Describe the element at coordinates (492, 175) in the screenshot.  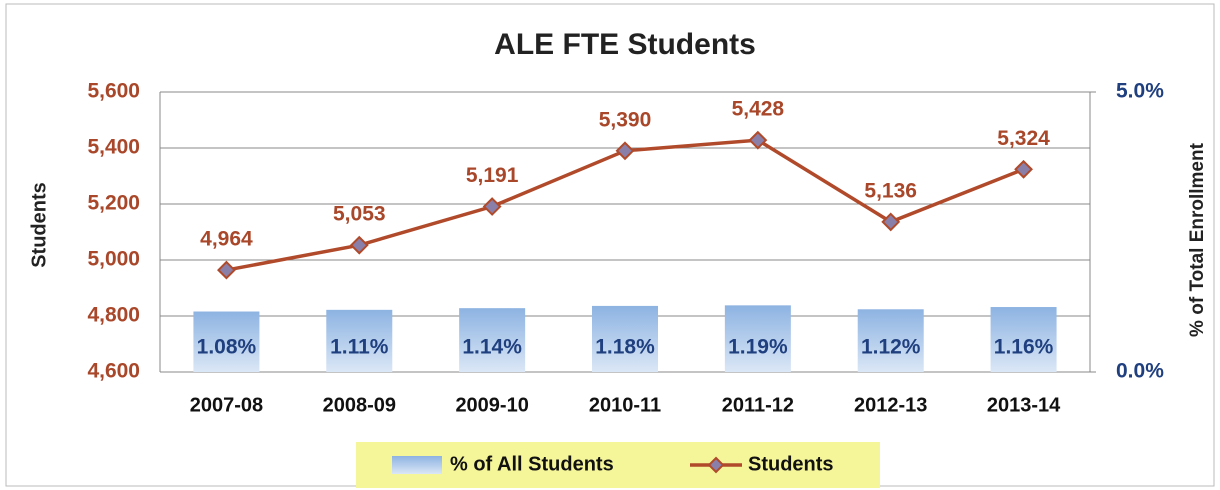
I see `line-value-label: 5,191` at that location.